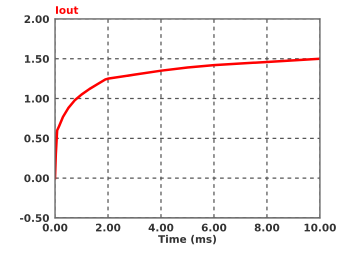 The image size is (344, 260). What do you see at coordinates (36, 138) in the screenshot?
I see `y-tick-label: 0.50` at bounding box center [36, 138].